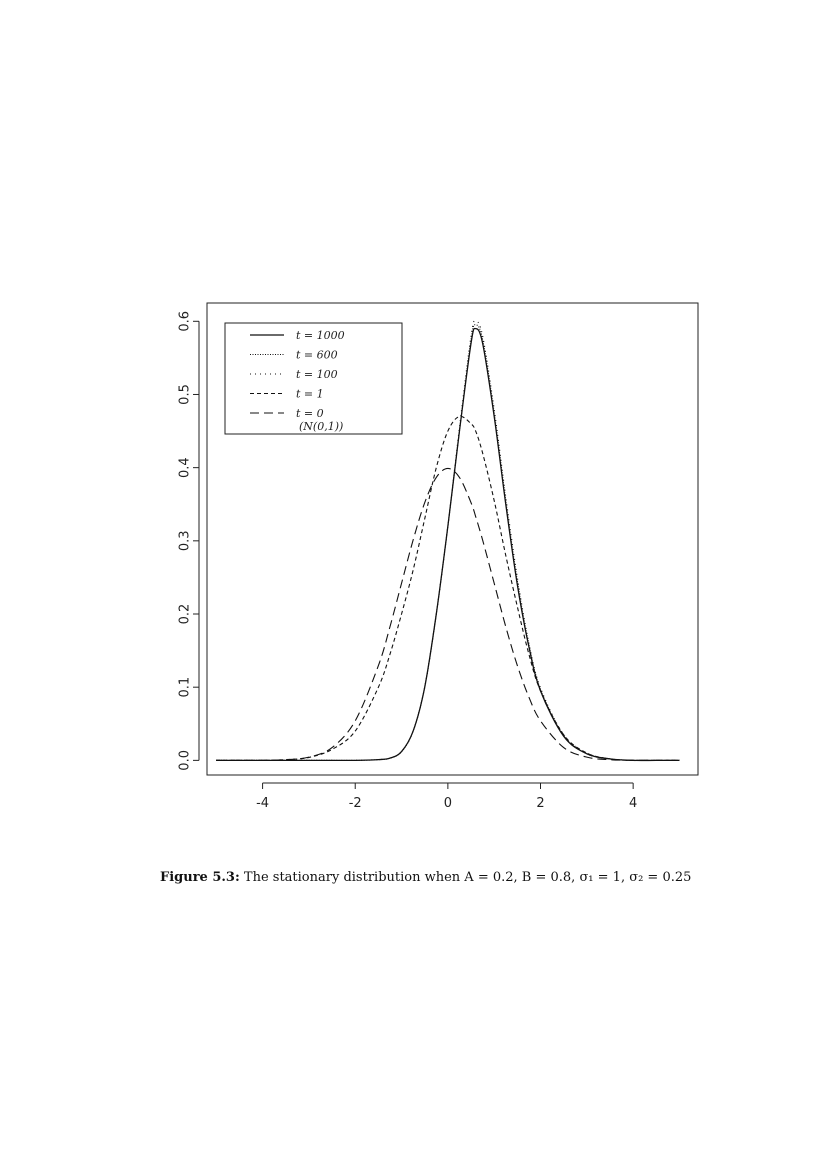  What do you see at coordinates (185, 467) in the screenshot?
I see `y-tick-label: 0.4` at bounding box center [185, 467].